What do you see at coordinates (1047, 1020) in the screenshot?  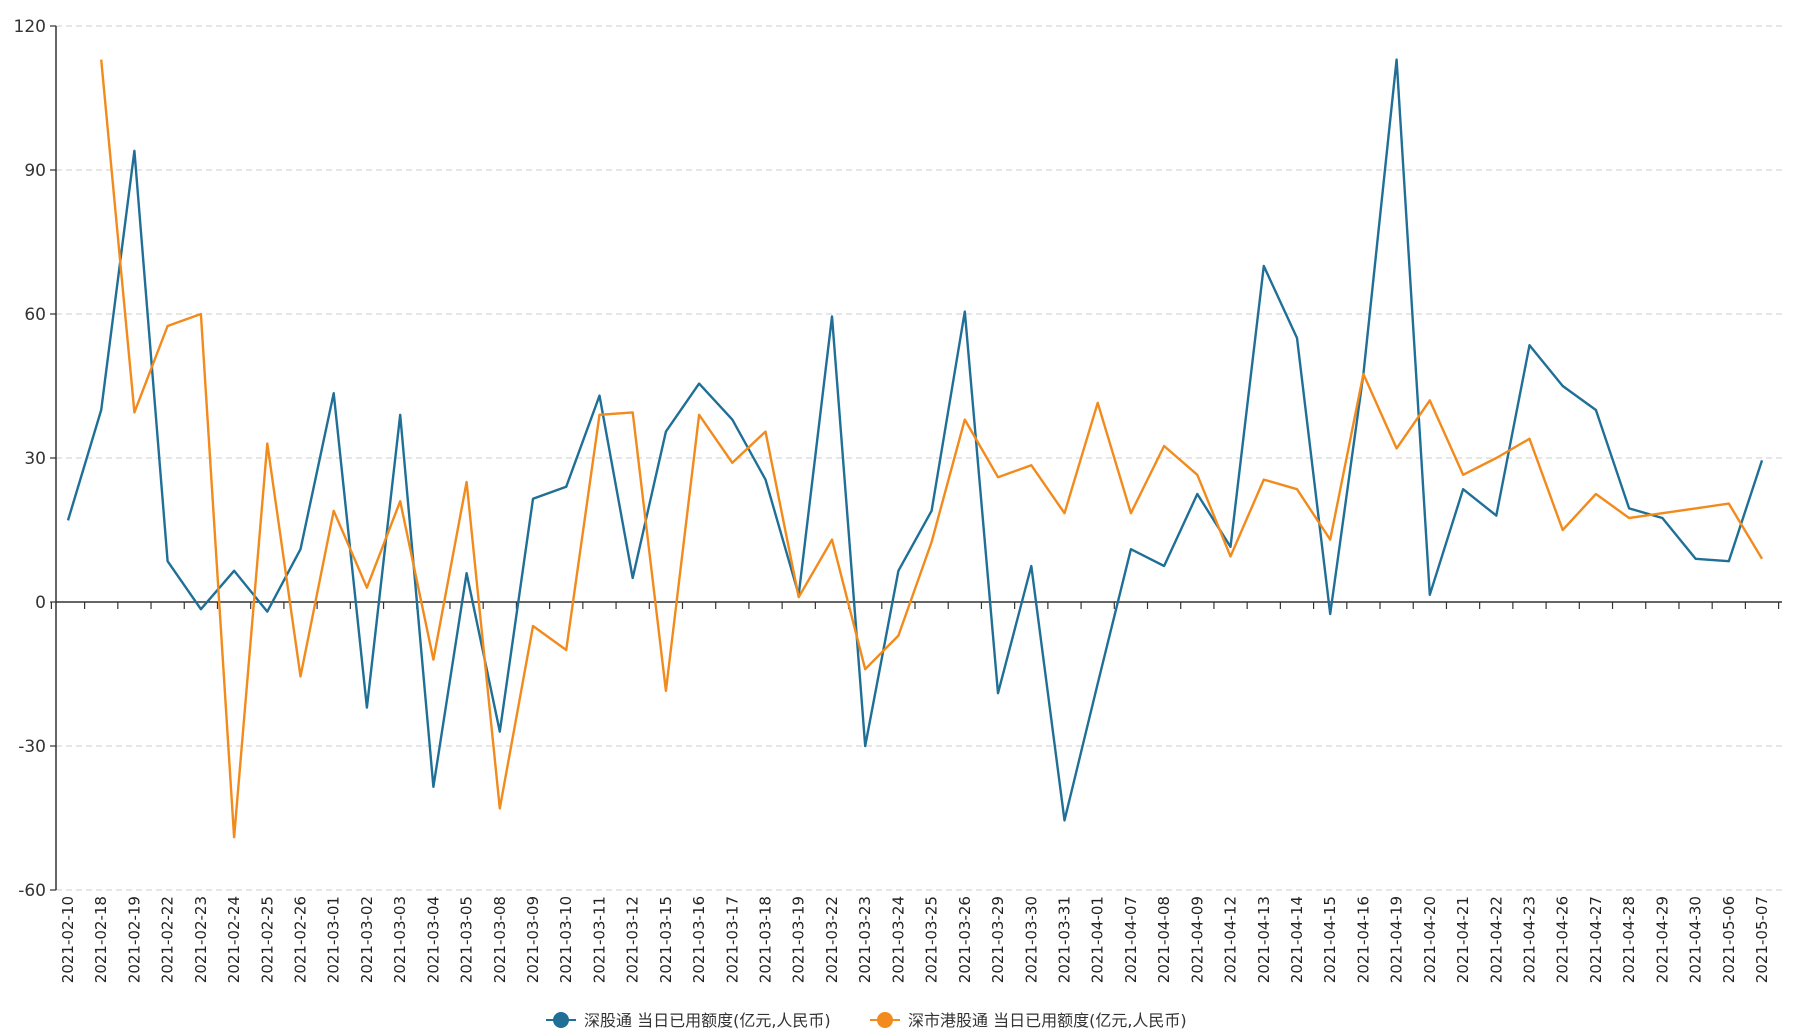 I see `legend-label: 深市港股通 当日已用额度(亿元,人民币)` at bounding box center [1047, 1020].